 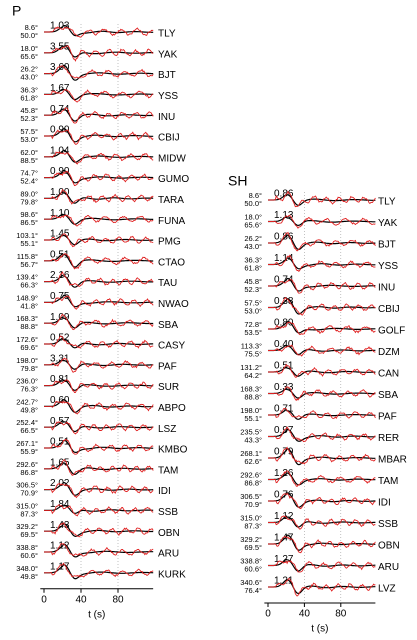 What do you see at coordinates (29, 77) in the screenshot?
I see `distance: 43.0°` at bounding box center [29, 77].